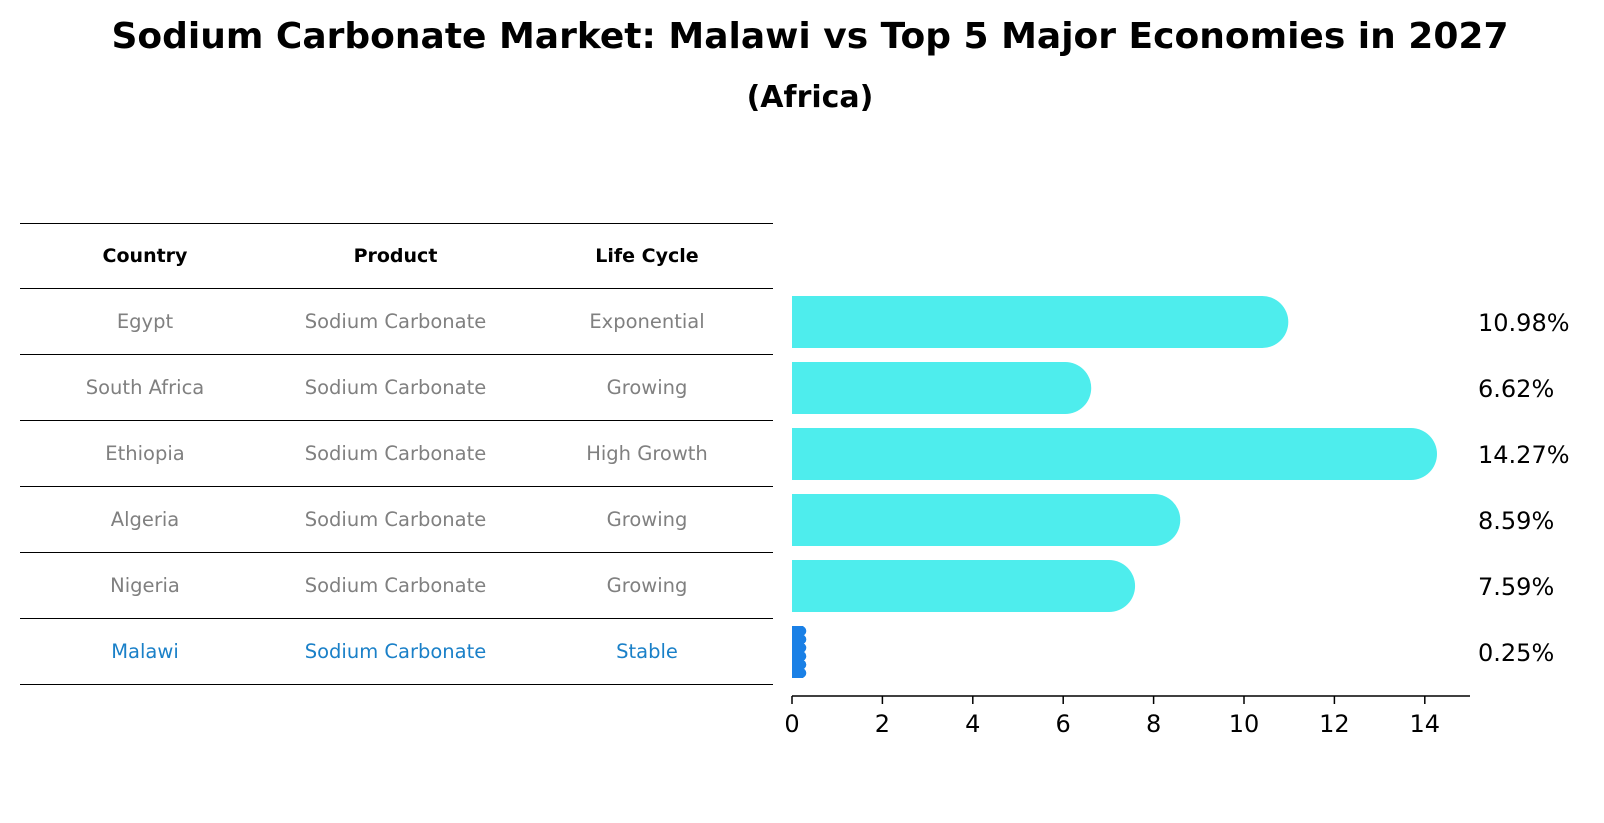  Describe the element at coordinates (145, 321) in the screenshot. I see `country-cell: Egypt` at that location.